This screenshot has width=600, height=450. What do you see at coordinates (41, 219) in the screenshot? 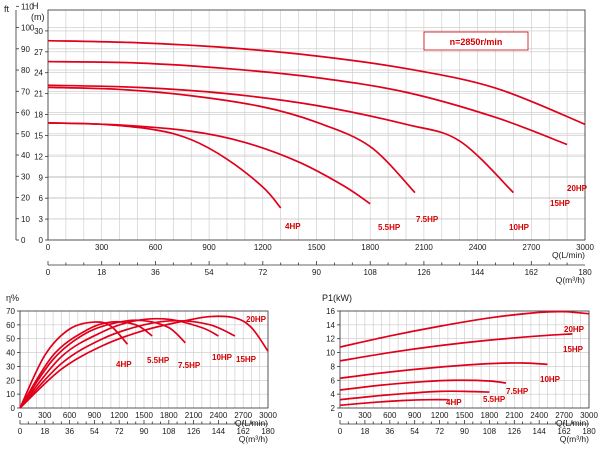
I see `y-tick-label: 3` at bounding box center [41, 219].